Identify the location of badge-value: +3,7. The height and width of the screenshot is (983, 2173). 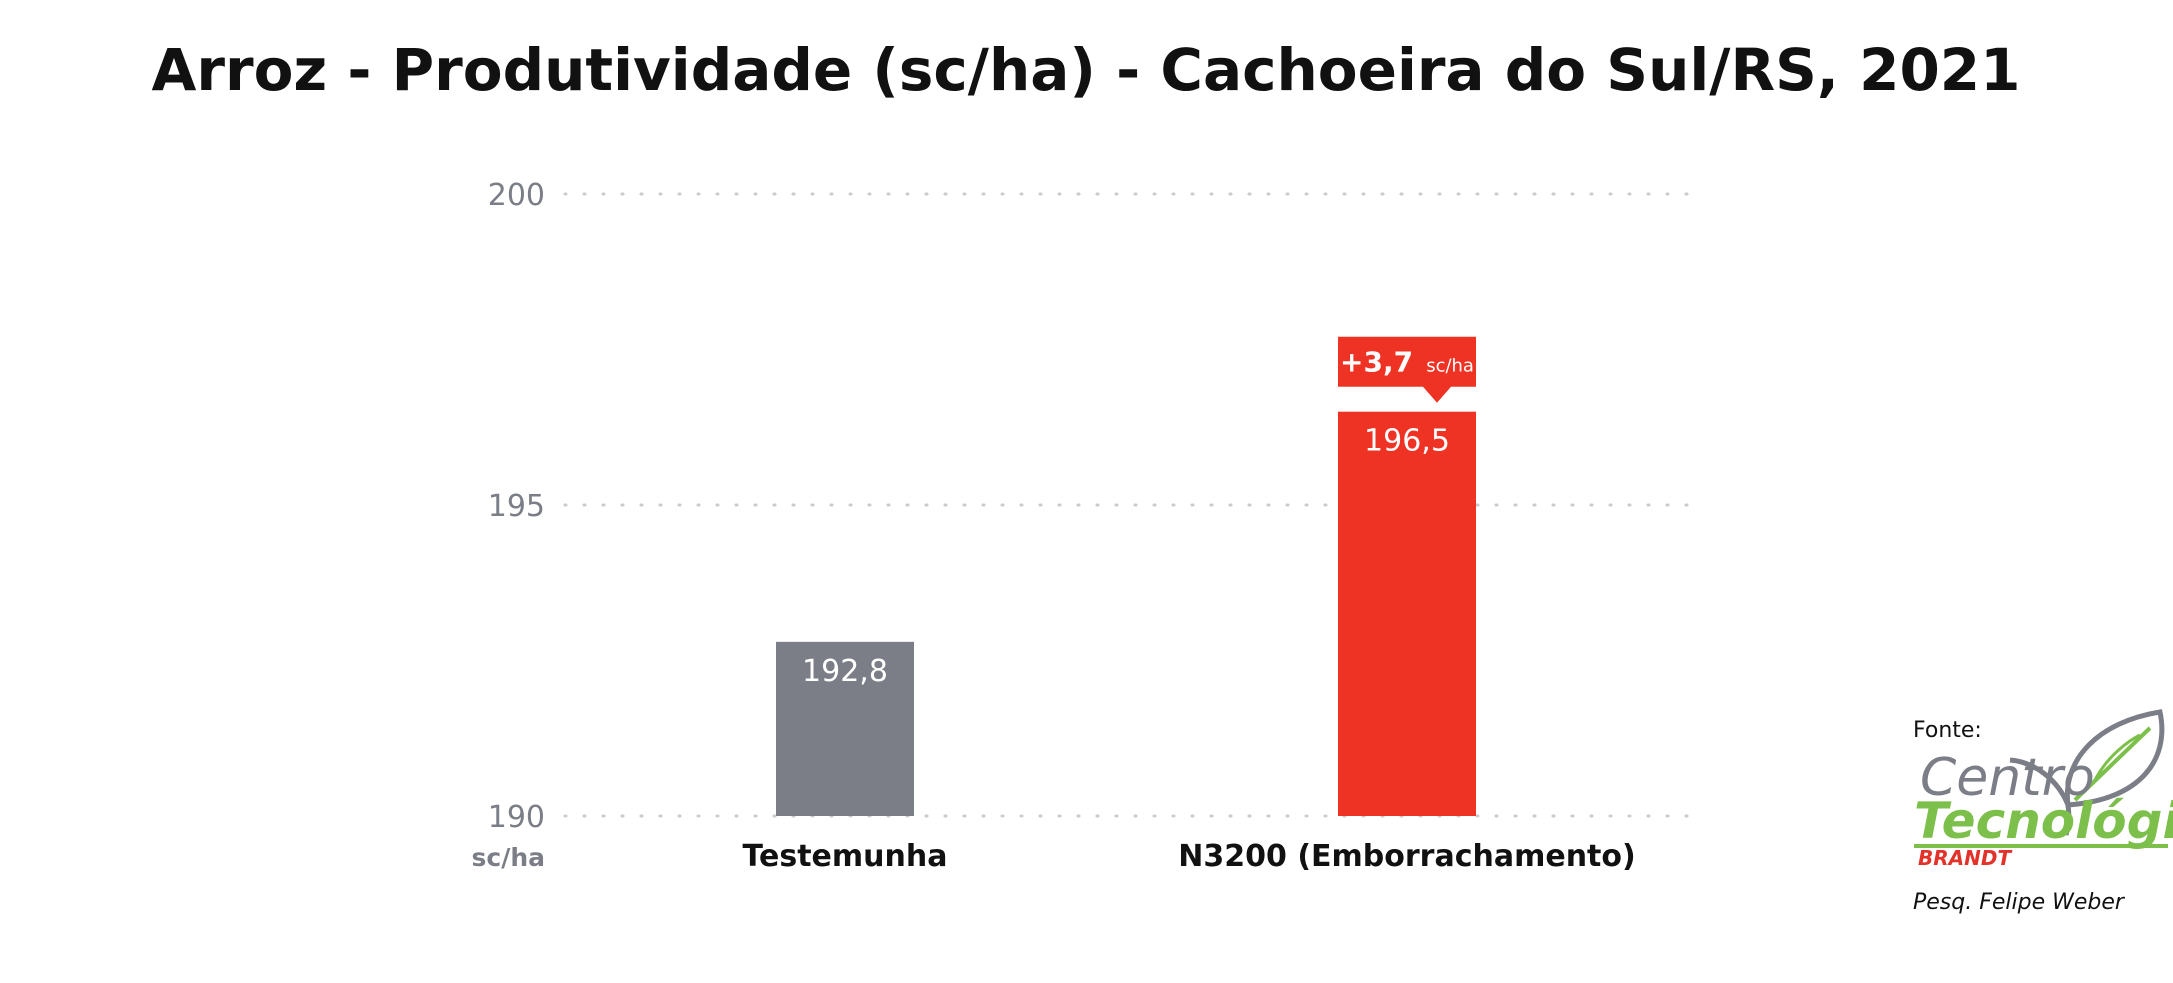
(1376, 362).